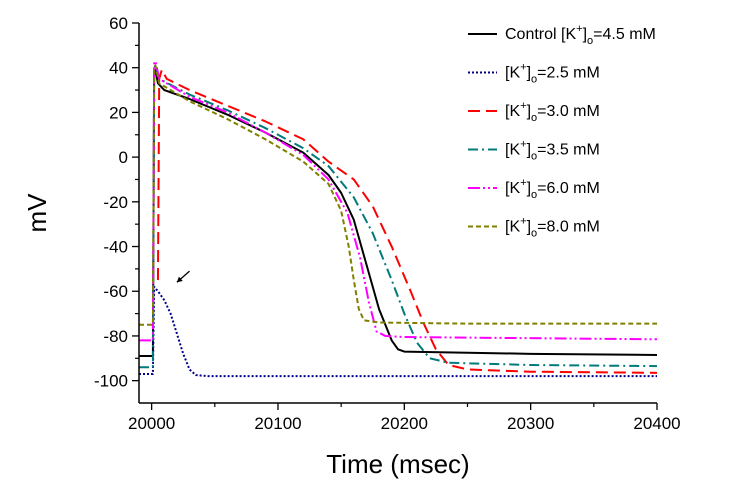  I want to click on x-tick-label-2: 20200, so click(404, 423).